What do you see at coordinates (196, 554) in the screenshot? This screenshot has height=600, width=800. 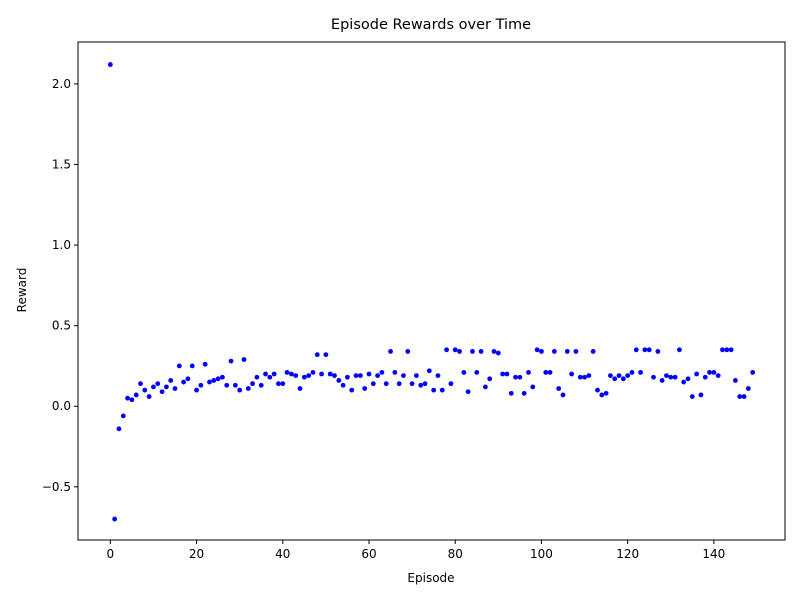 I see `x-tick-label: 20` at bounding box center [196, 554].